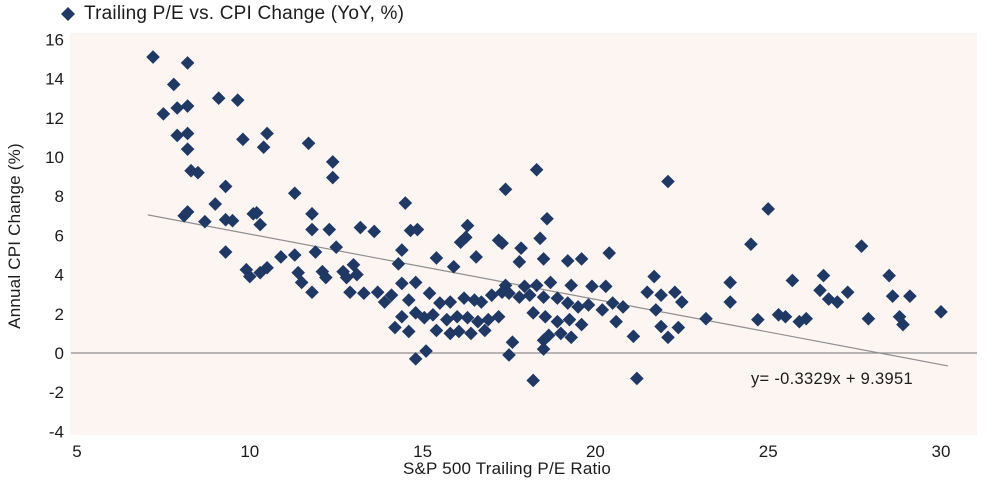  I want to click on y-tick-label: 4, so click(59, 275).